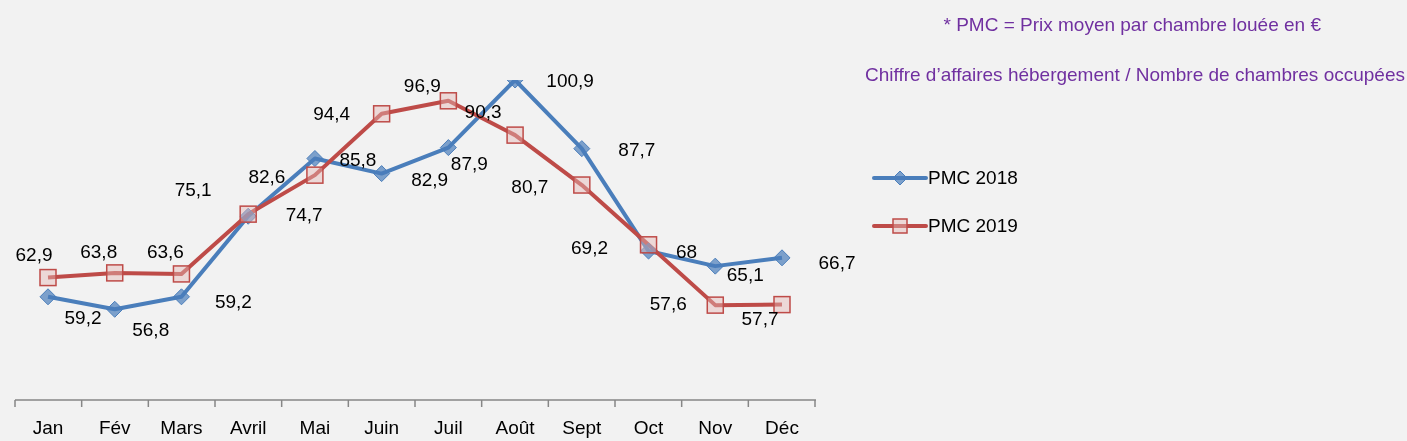 The height and width of the screenshot is (441, 1407). I want to click on data-label: 63,6, so click(165, 251).